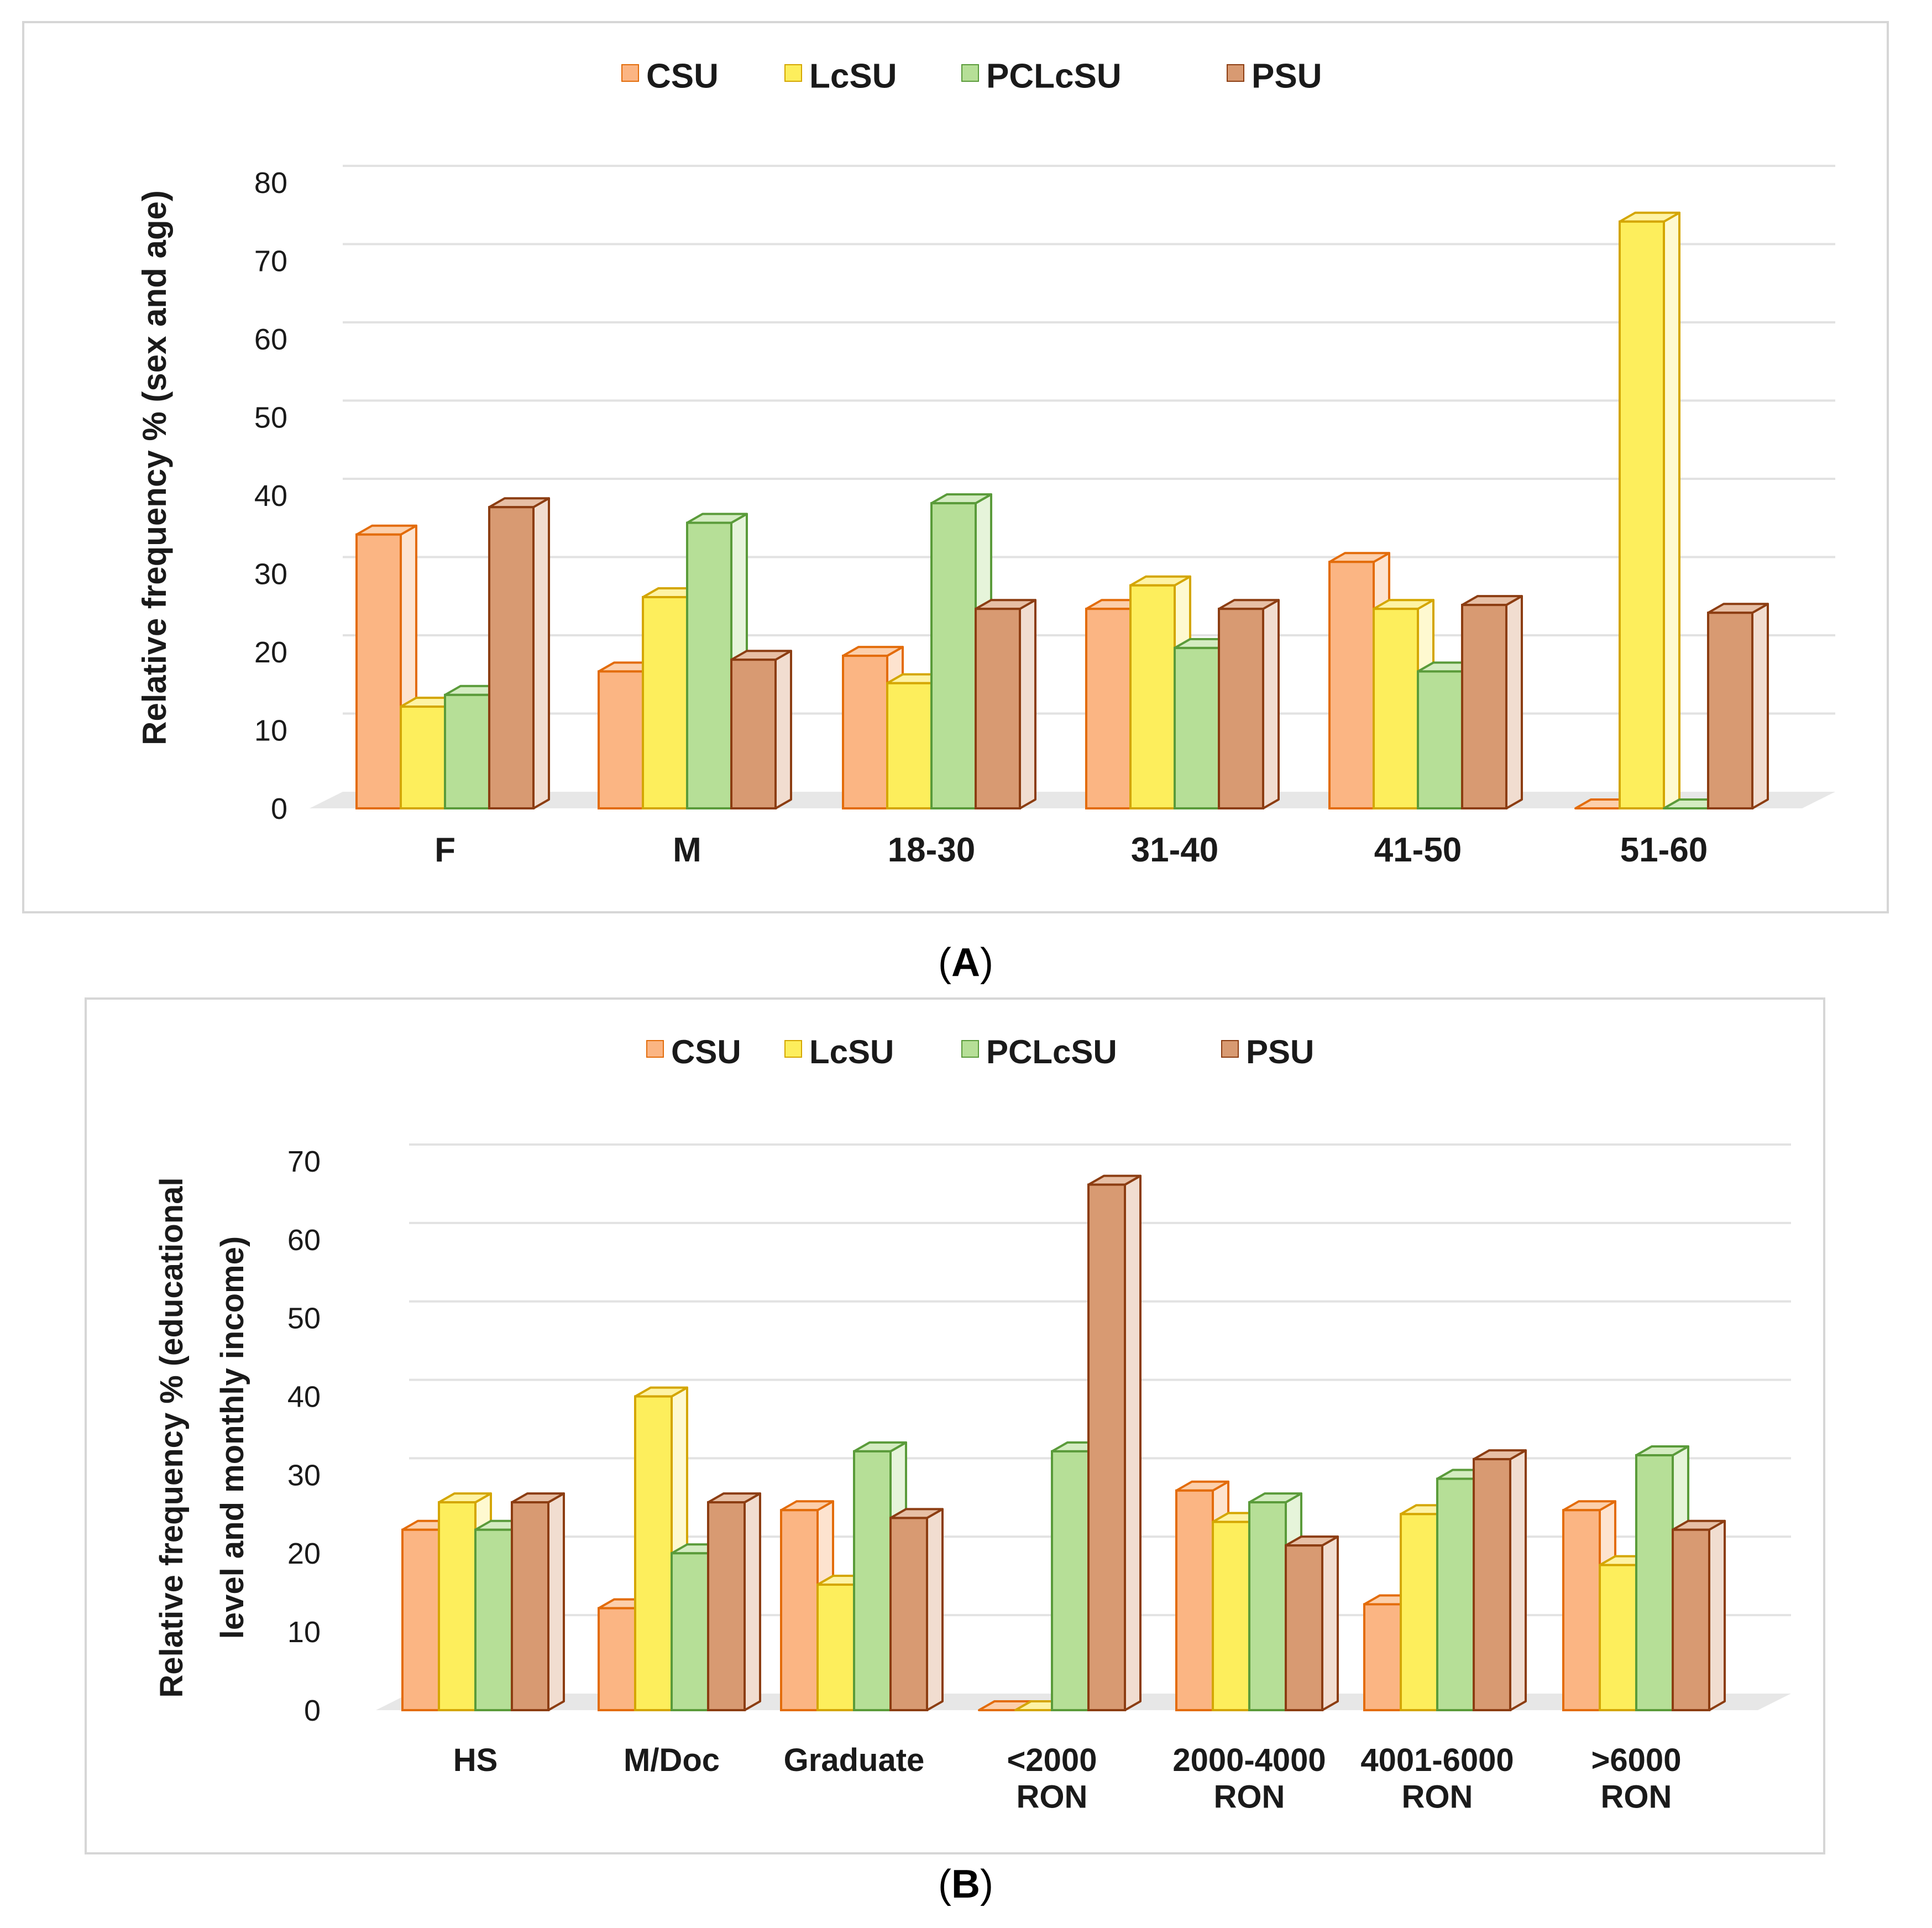 This screenshot has height=1928, width=1932. What do you see at coordinates (1664, 850) in the screenshot?
I see `x-category-label: 51-60` at bounding box center [1664, 850].